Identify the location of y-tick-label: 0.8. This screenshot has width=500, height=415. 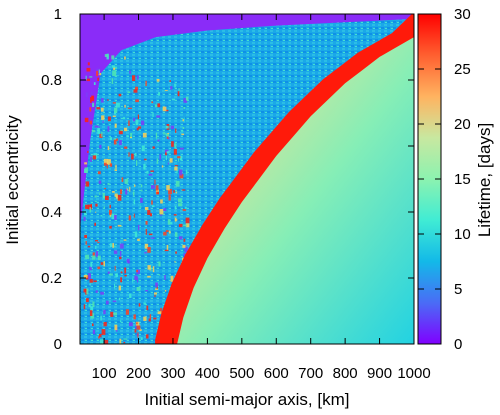
(51, 80).